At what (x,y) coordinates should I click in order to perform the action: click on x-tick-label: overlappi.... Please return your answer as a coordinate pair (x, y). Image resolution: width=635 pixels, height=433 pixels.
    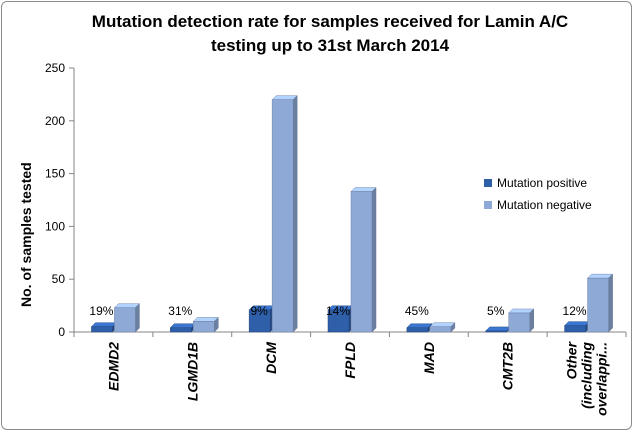
    Looking at the image, I should click on (602, 379).